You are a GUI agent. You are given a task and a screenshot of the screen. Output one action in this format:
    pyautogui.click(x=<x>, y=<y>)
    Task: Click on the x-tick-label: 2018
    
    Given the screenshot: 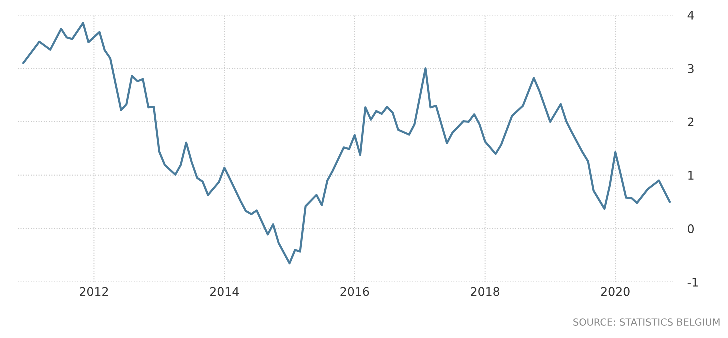 What is the action you would take?
    pyautogui.click(x=485, y=291)
    